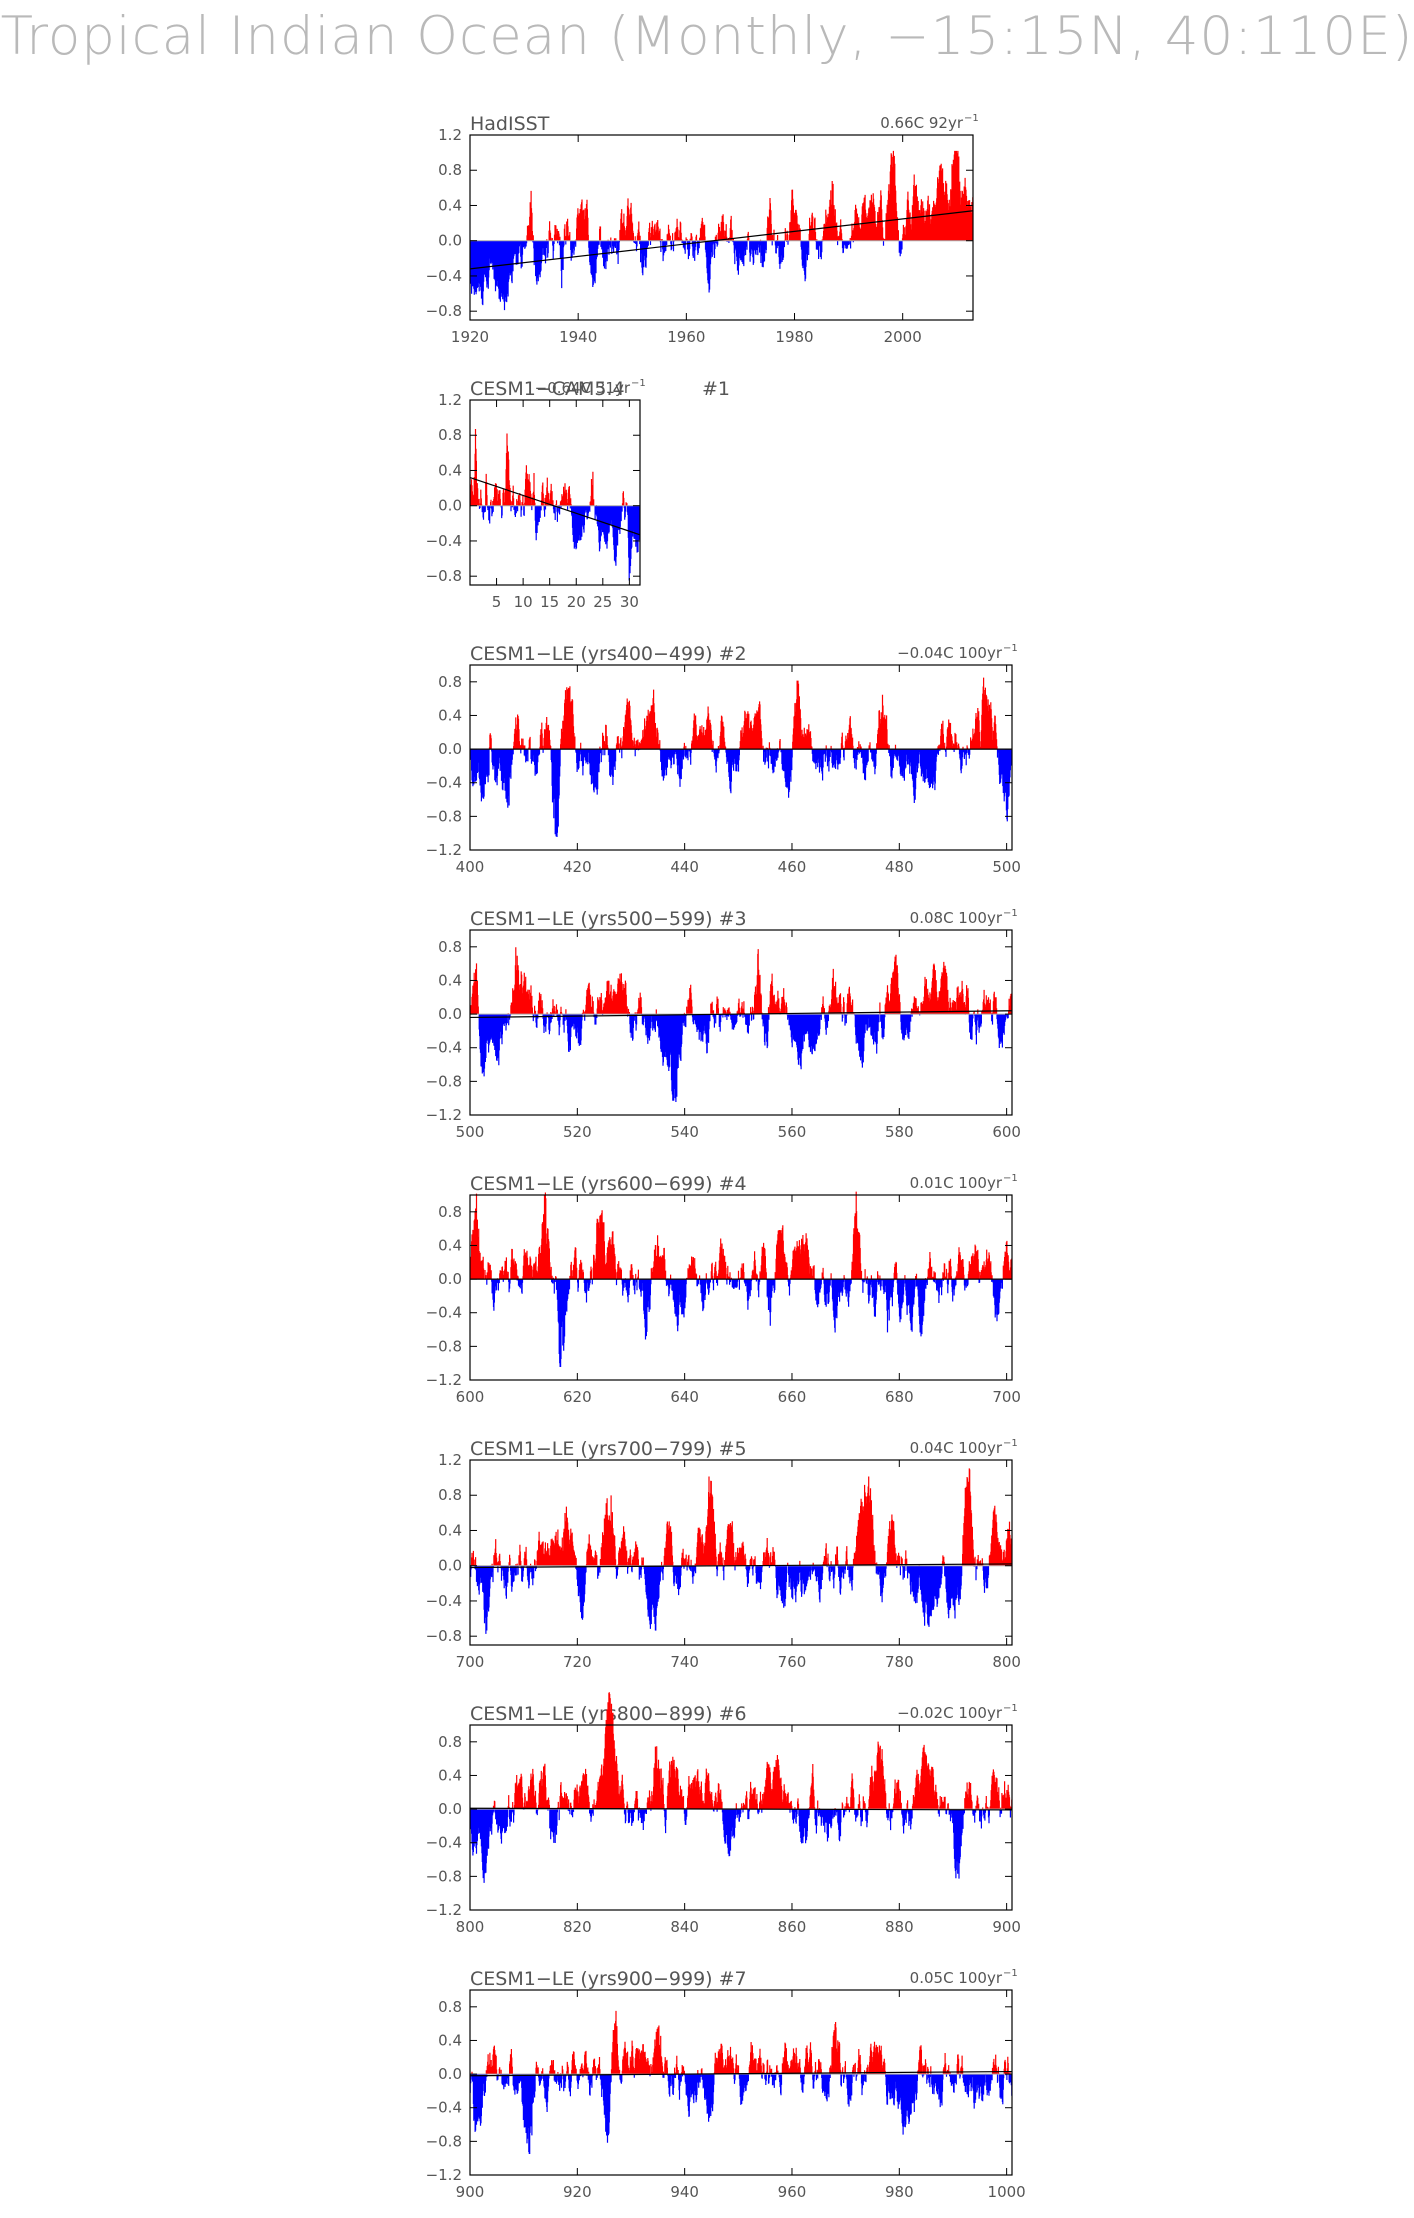 This screenshot has width=1414, height=2218. What do you see at coordinates (583, 388) in the screenshot?
I see `trend-label: −0.64C 31yr` at bounding box center [583, 388].